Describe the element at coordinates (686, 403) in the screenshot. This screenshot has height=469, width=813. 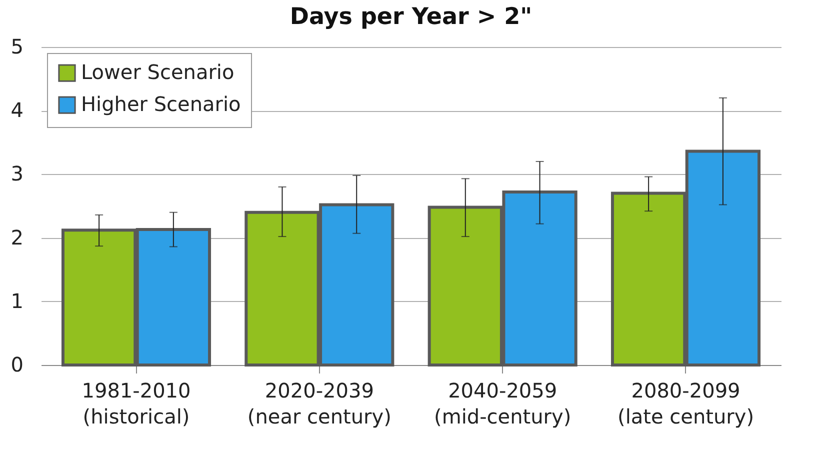
I see `x-tick-label: 2080-2099 (late century)` at that location.